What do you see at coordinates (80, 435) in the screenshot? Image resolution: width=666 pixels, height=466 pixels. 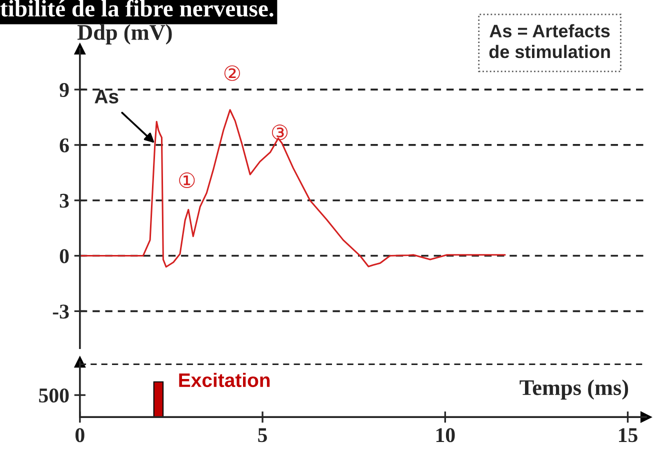 I see `x-tick-label: 0` at bounding box center [80, 435].